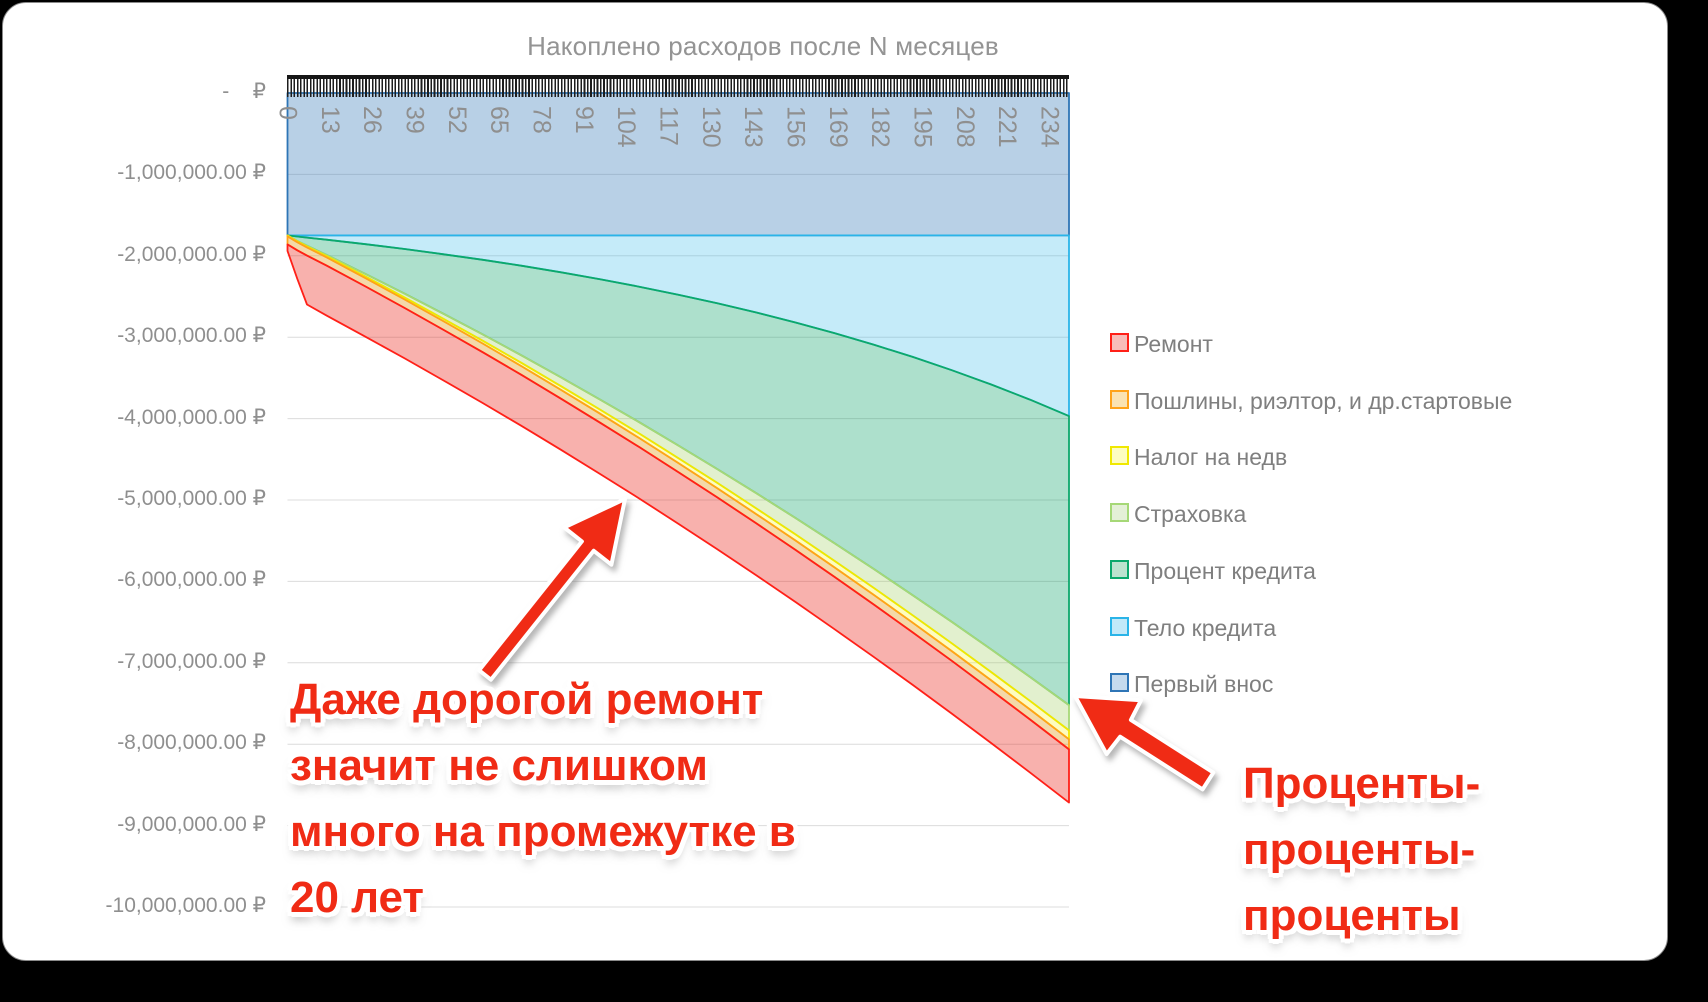 This screenshot has width=1708, height=1002. What do you see at coordinates (191, 254) in the screenshot?
I see `y-axis-label: -2,000,000.00 ₽` at bounding box center [191, 254].